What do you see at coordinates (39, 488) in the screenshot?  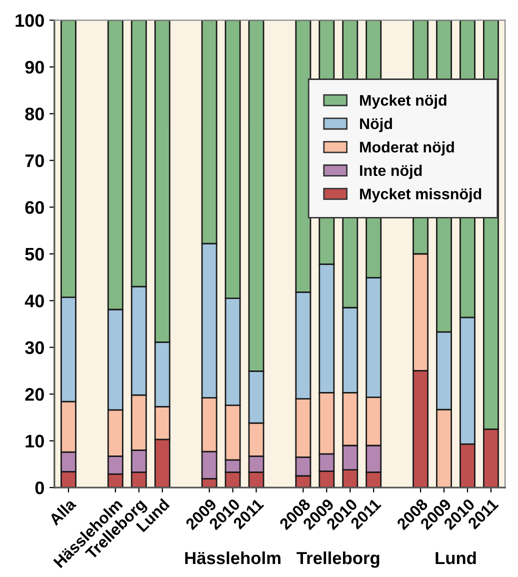 I see `y-tick-label: 0` at bounding box center [39, 488].